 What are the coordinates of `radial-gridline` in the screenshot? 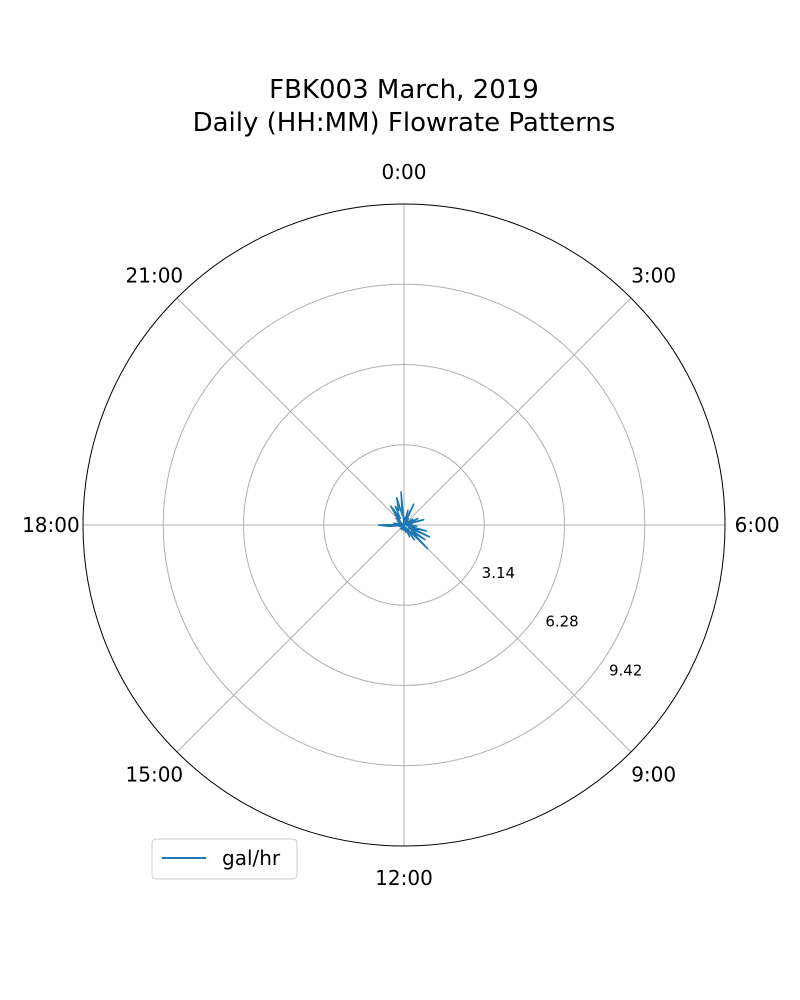 It's located at (404, 525).